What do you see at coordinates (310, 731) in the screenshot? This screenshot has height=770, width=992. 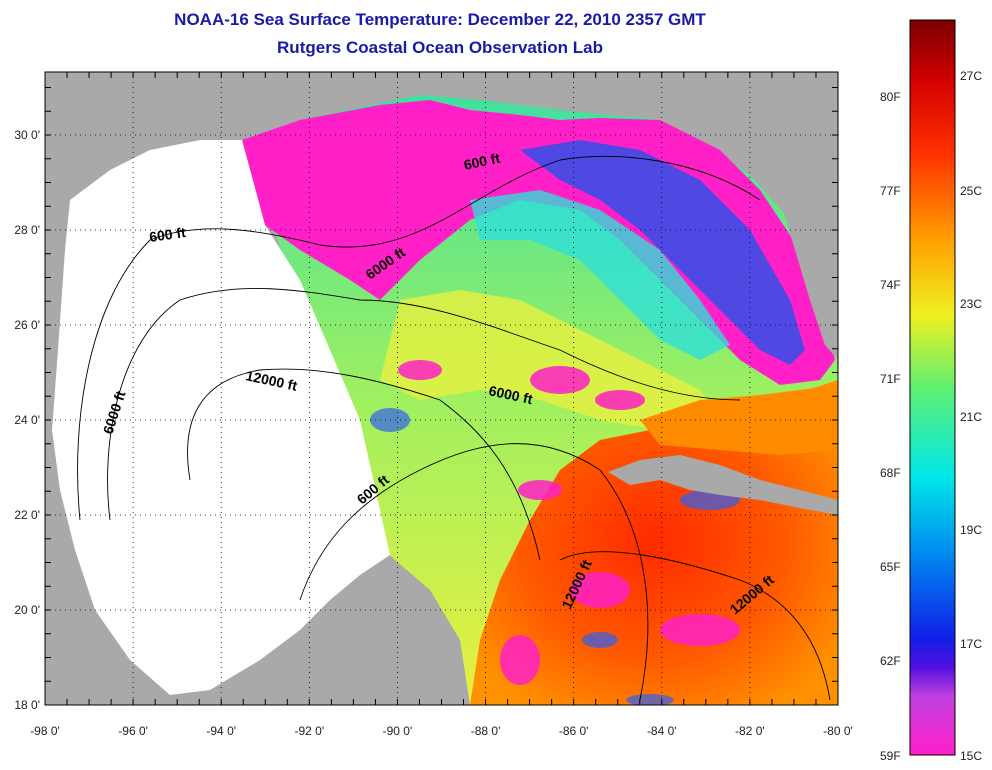 I see `lon-tick-label: -92 0'` at bounding box center [310, 731].